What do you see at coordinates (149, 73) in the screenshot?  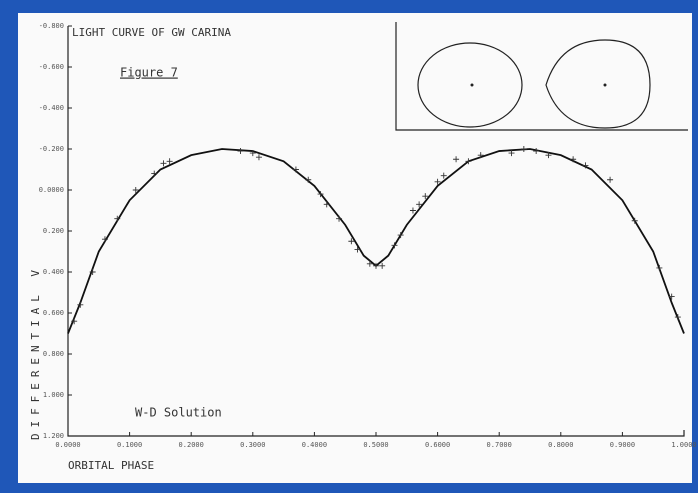 I see `figure-label: Figure 7` at bounding box center [149, 73].